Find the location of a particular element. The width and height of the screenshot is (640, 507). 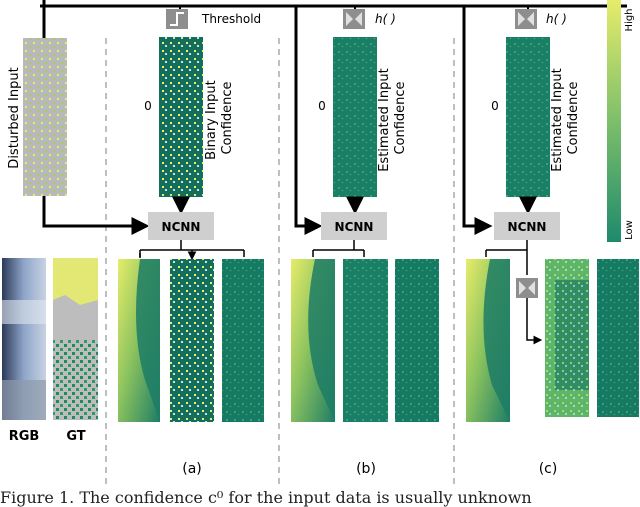

arrow-to-output-c is located at coordinates (534, 321).